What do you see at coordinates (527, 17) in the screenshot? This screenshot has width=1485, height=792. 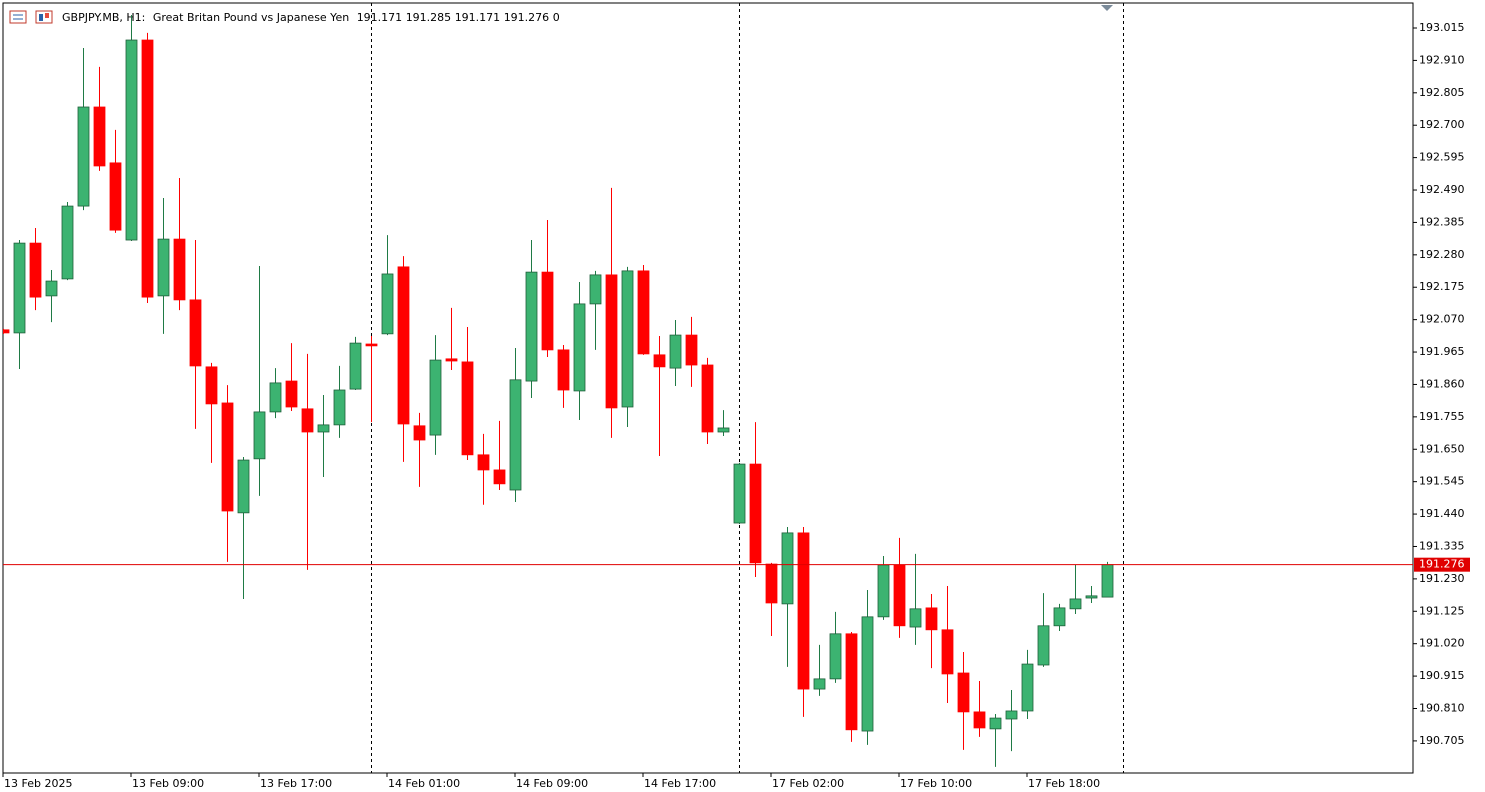 I see `header-close: 191.276` at bounding box center [527, 17].